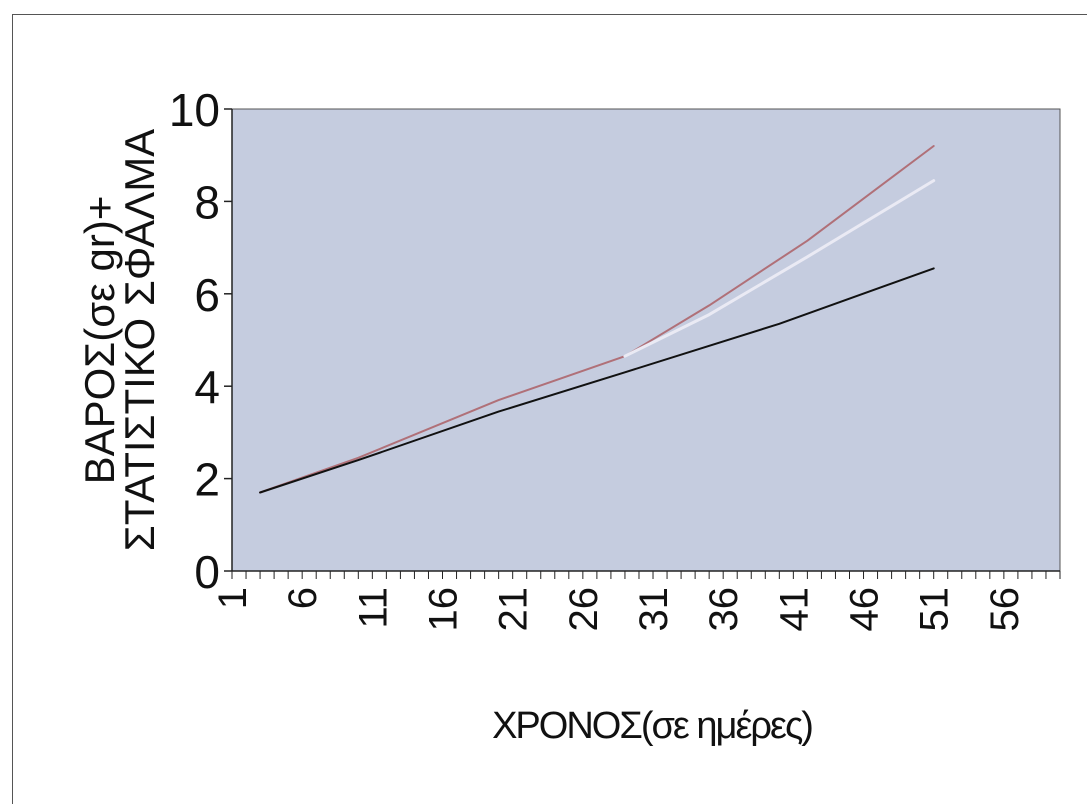 The width and height of the screenshot is (1089, 806). Describe the element at coordinates (207, 202) in the screenshot. I see `y-tick-label: 8` at that location.